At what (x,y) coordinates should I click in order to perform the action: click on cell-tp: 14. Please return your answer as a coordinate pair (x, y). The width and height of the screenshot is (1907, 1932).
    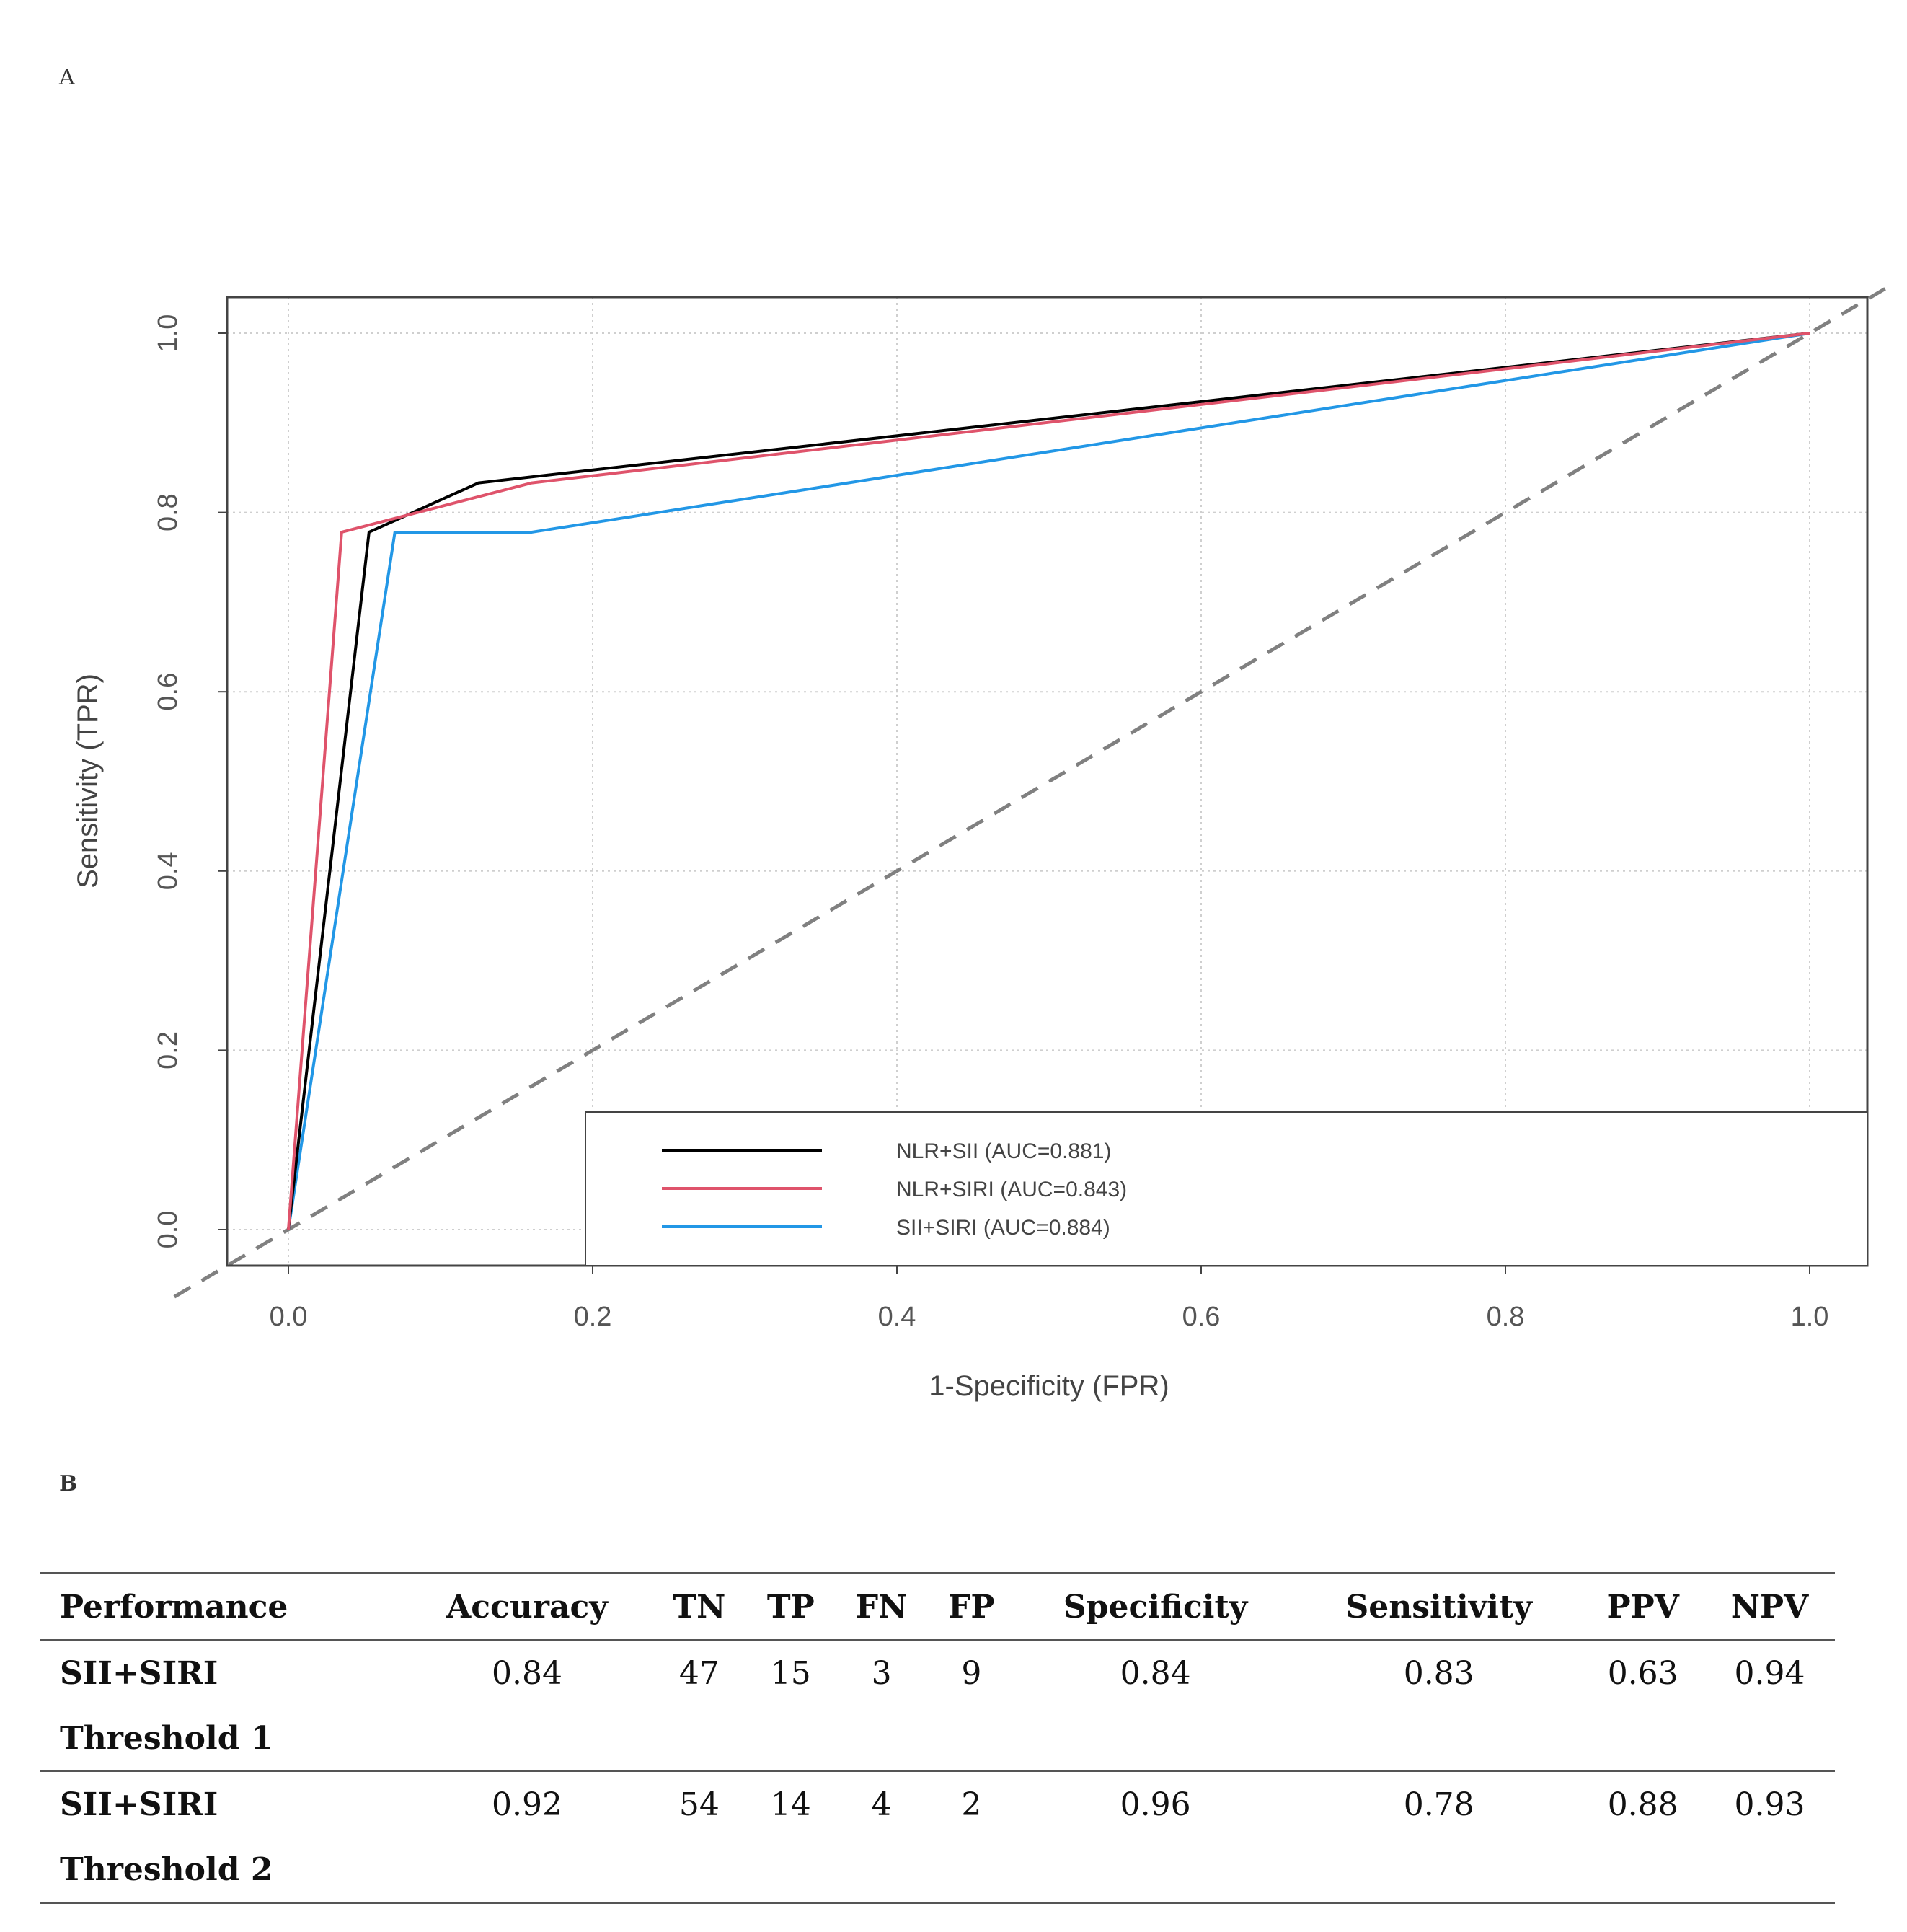
    Looking at the image, I should click on (790, 1804).